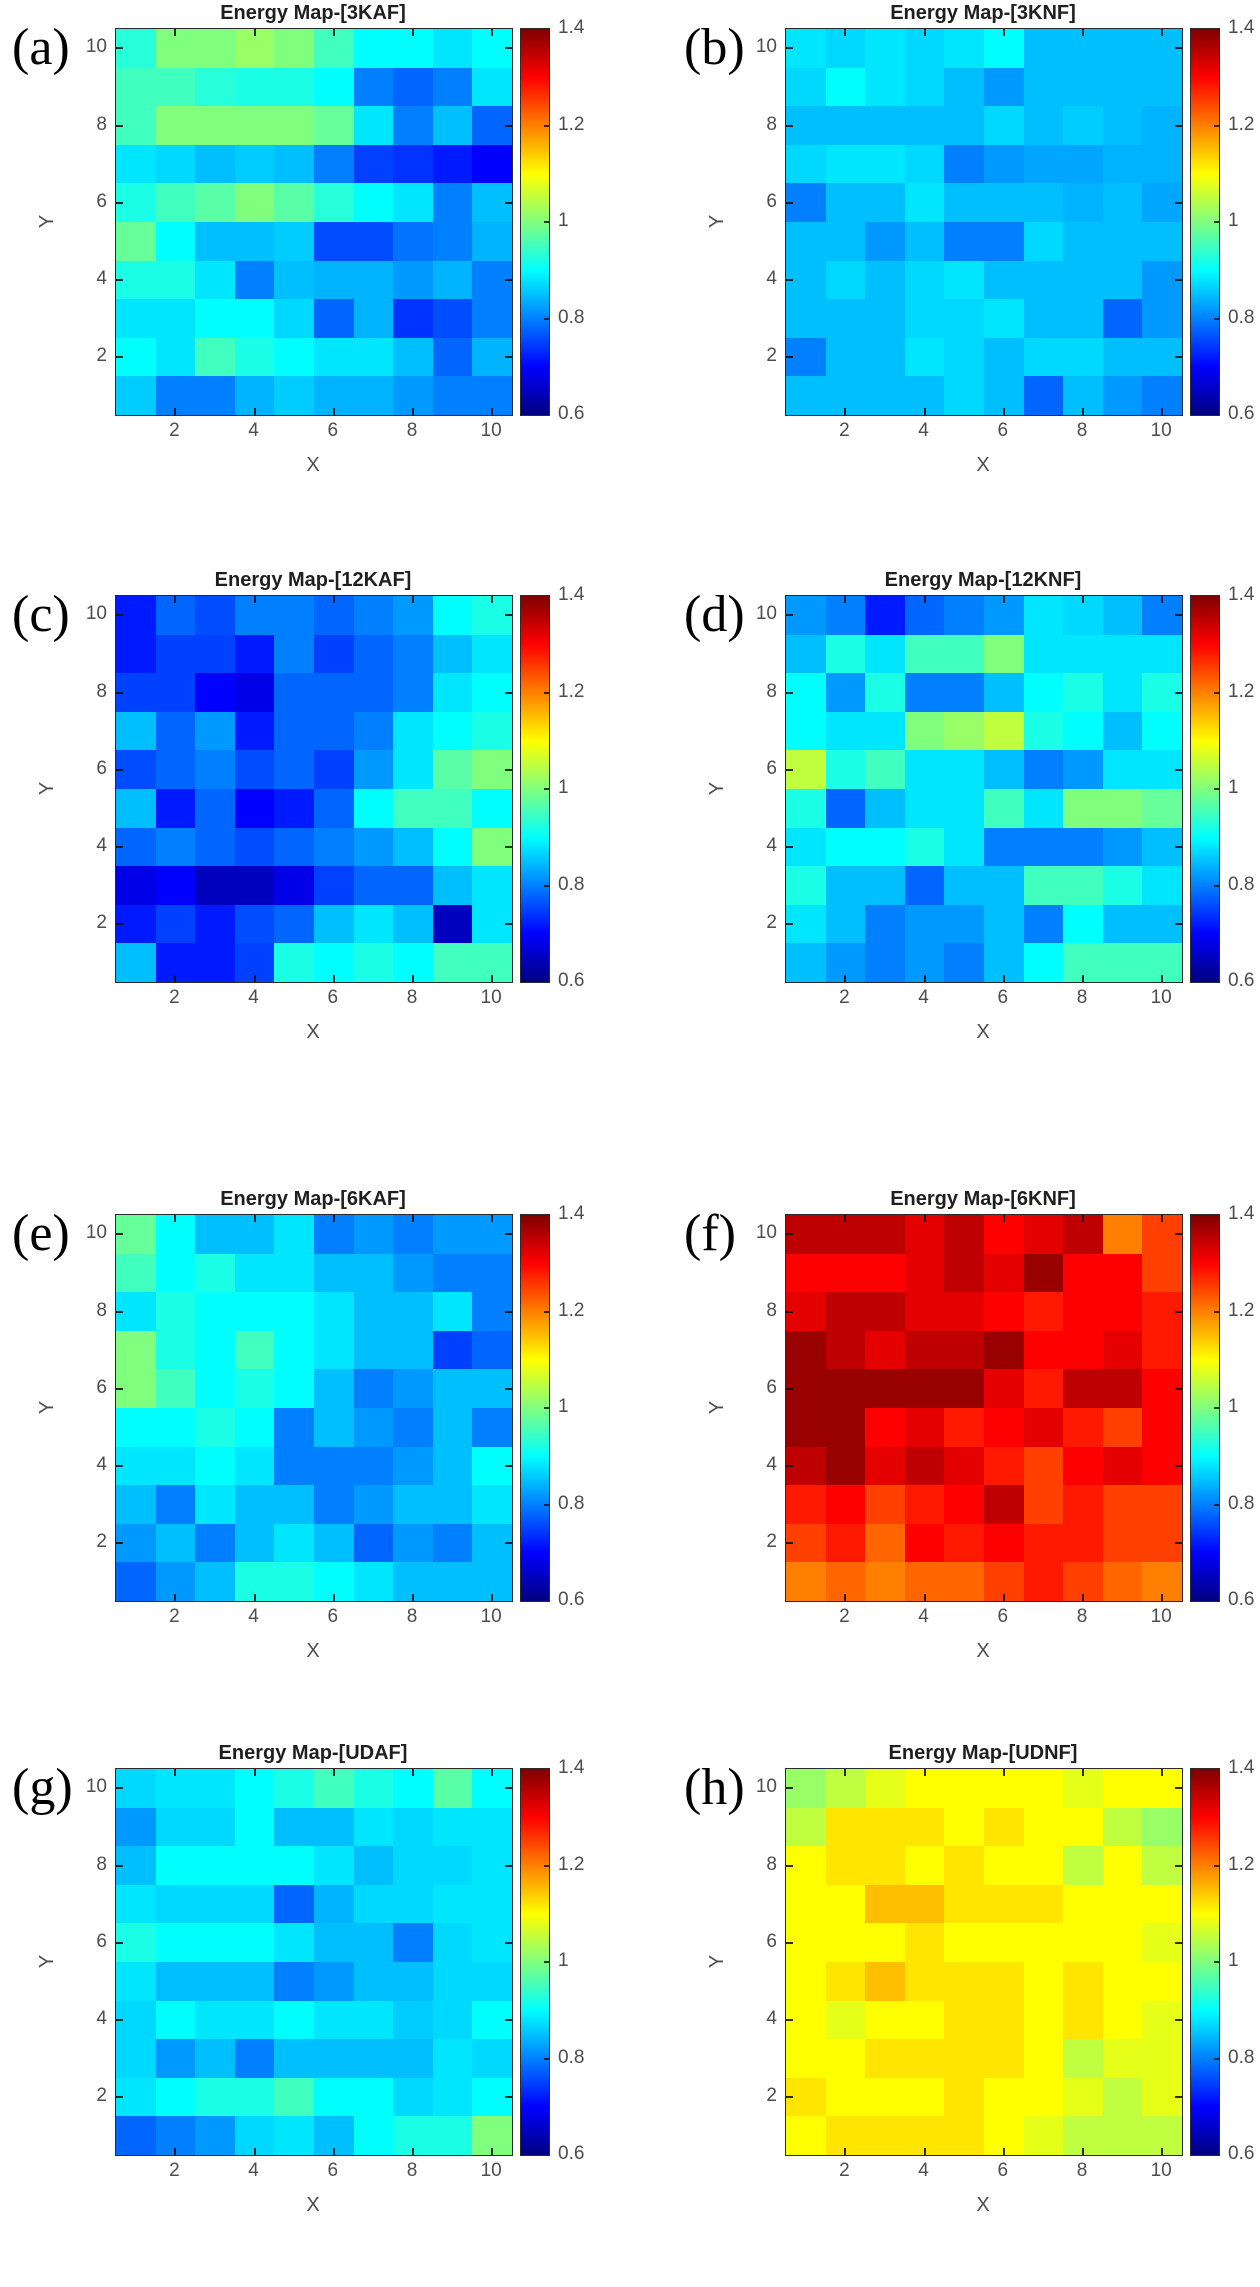 This screenshot has width=1260, height=2287. I want to click on y-tick-label: 6, so click(771, 1941).